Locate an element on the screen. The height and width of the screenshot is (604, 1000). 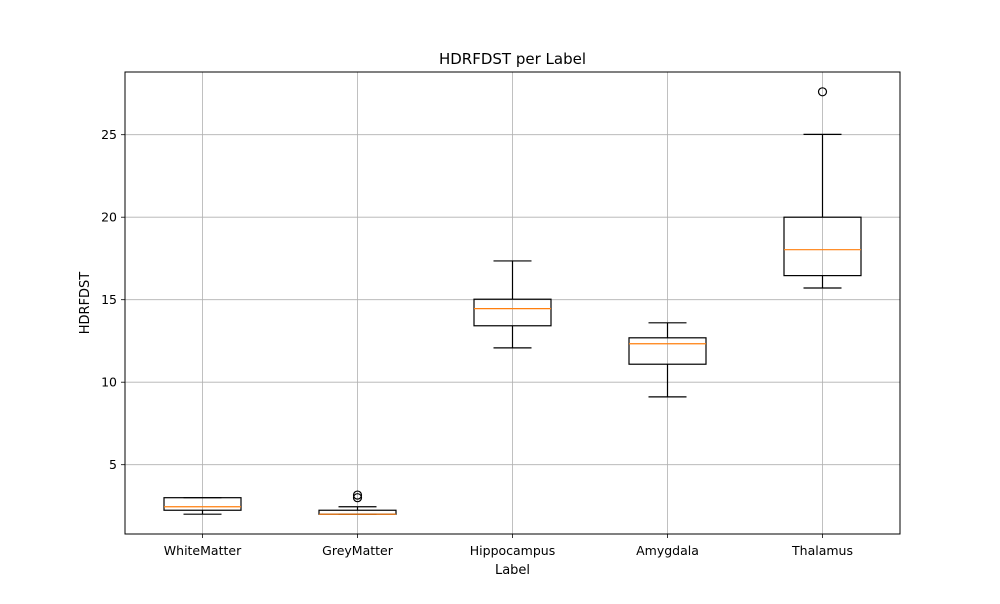
x-axis-label: Label is located at coordinates (512, 570).